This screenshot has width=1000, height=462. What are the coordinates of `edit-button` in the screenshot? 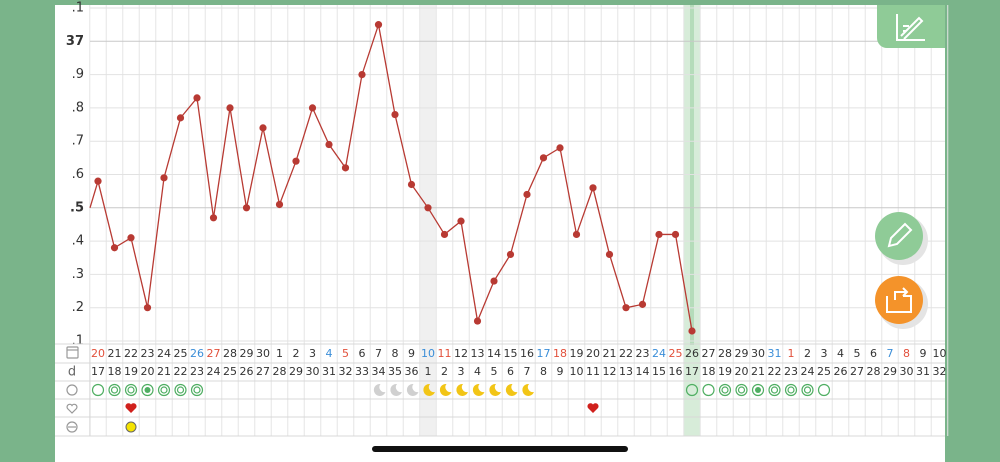 It's located at (901, 238).